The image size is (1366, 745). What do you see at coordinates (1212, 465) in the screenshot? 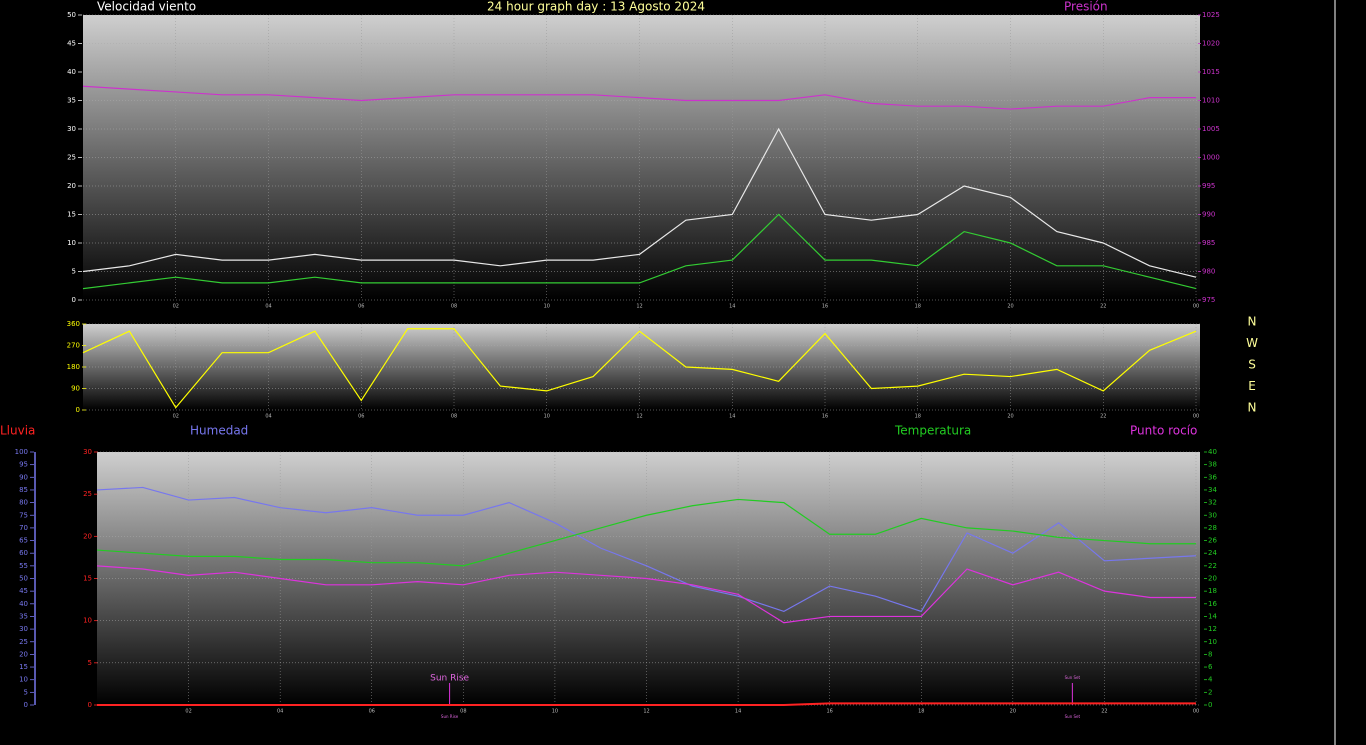
I see `y-tick-label: 38` at bounding box center [1212, 465].